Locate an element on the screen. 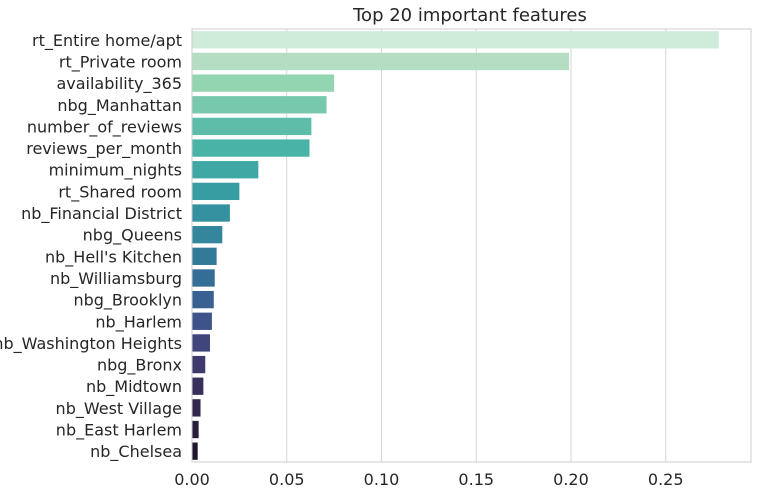  y-tick-label: number_of_reviews is located at coordinates (104, 127).